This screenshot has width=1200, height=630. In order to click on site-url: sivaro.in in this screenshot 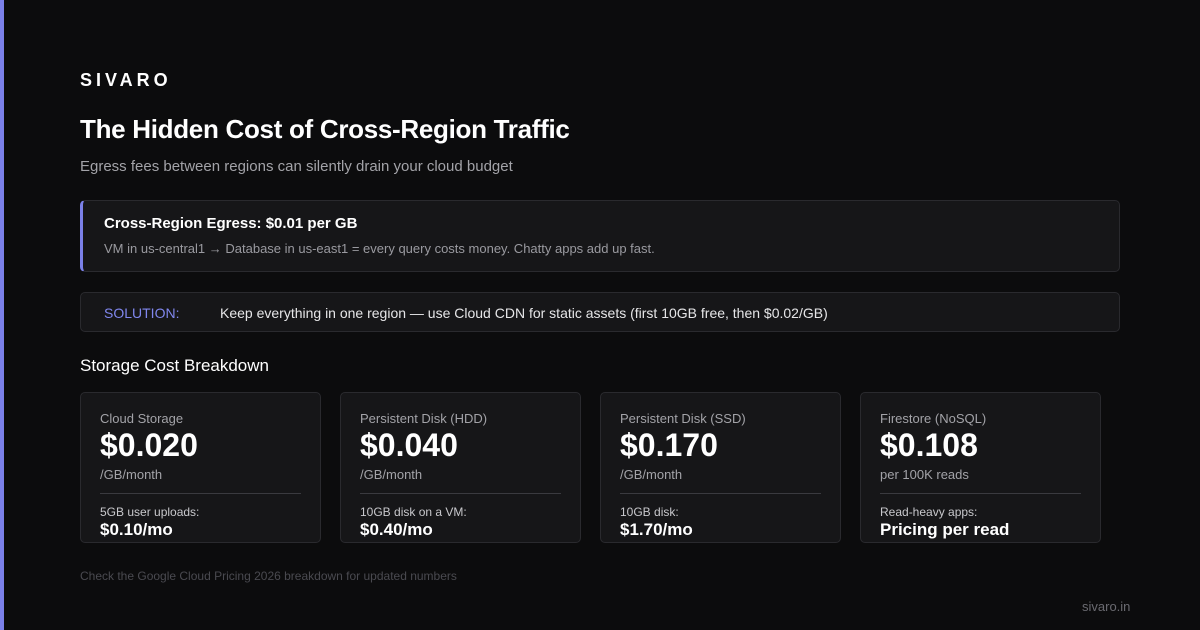, I will do `click(1106, 606)`.